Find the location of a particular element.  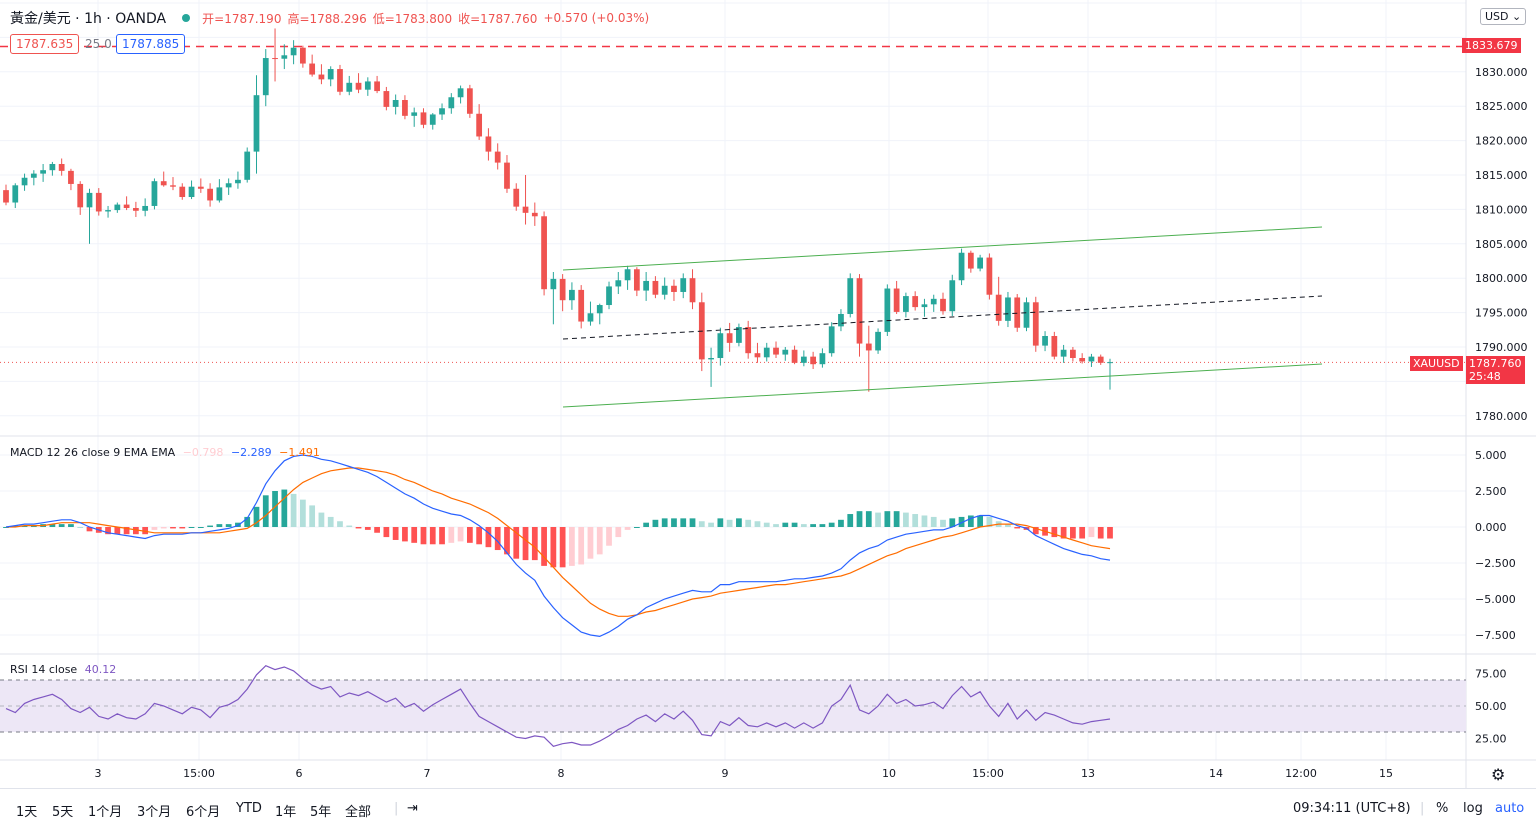

channel-mid-line is located at coordinates (942, 317).